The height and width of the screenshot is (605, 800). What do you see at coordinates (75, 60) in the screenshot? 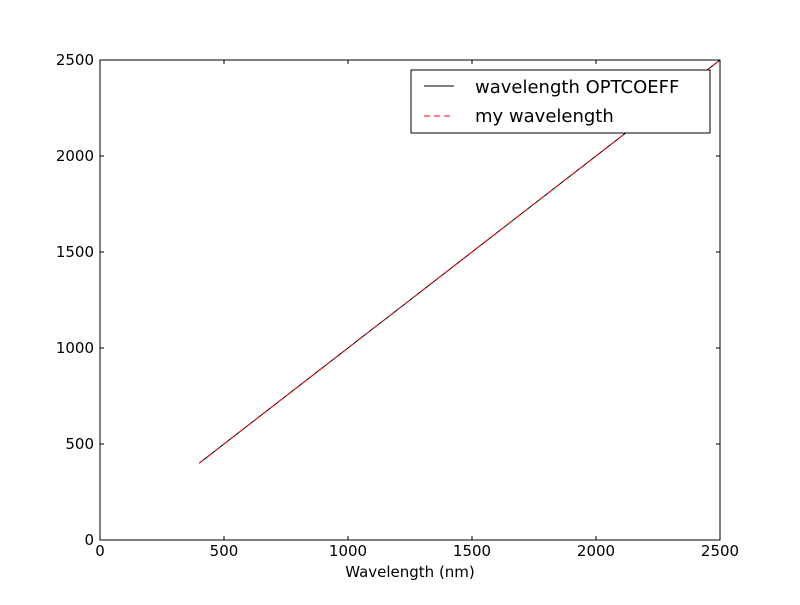
I see `y-tick-label: 2500` at bounding box center [75, 60].